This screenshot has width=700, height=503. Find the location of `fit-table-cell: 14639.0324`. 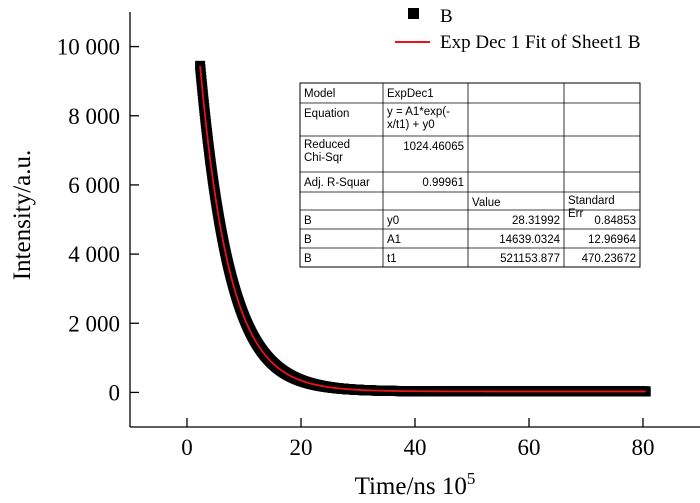

fit-table-cell: 14639.0324 is located at coordinates (529, 240).